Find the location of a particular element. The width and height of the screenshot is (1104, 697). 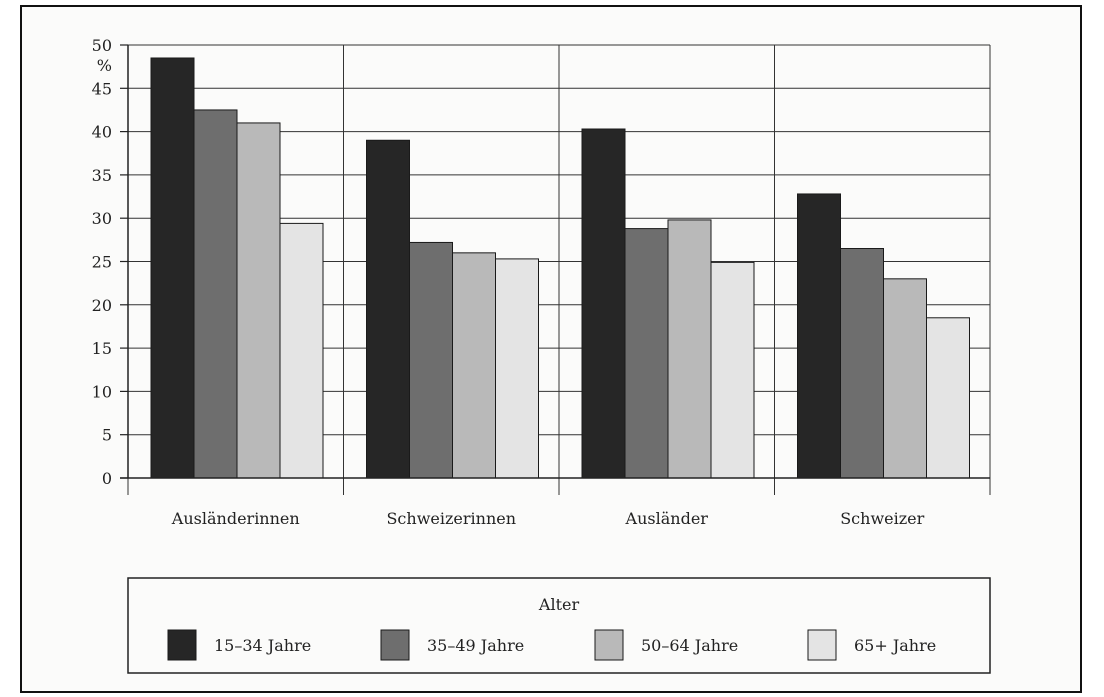

y-tick-label: 10 is located at coordinates (102, 391).